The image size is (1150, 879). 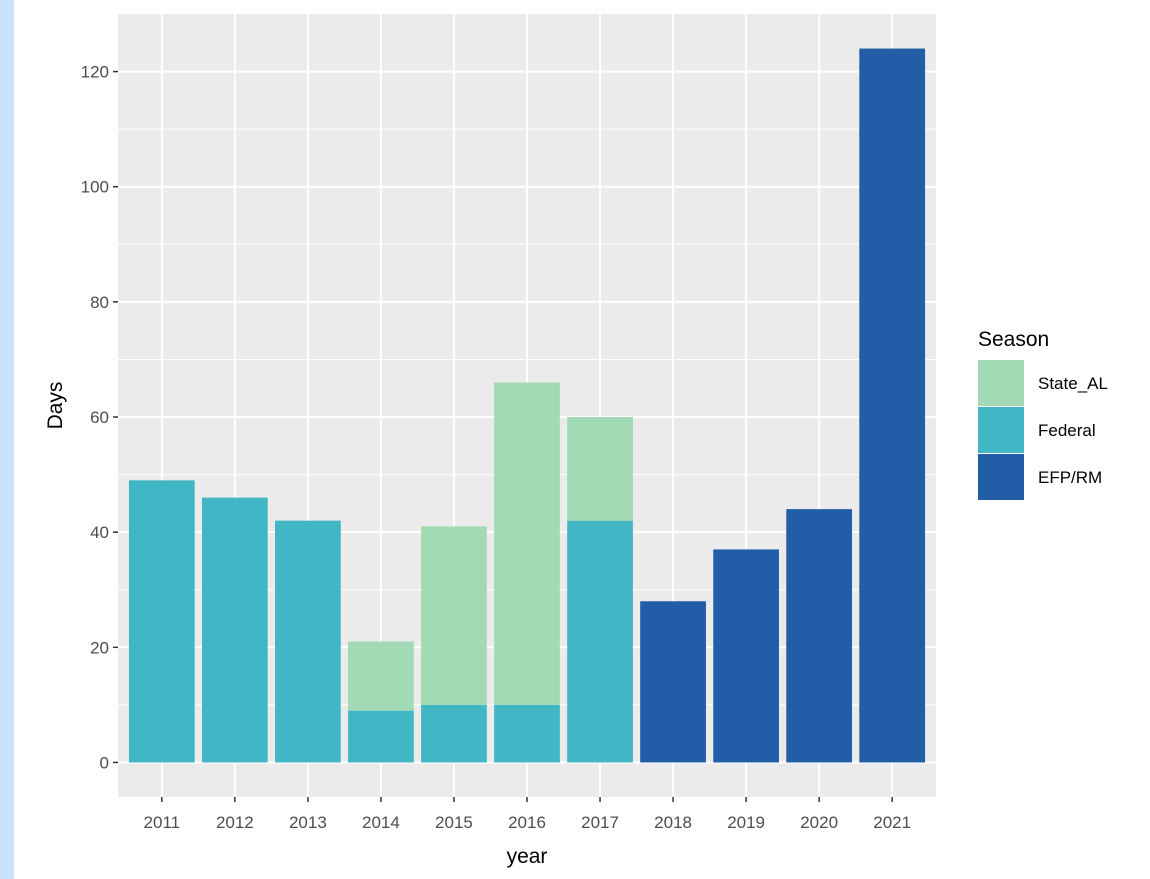 I want to click on y-tick-label: 120, so click(x=95, y=72).